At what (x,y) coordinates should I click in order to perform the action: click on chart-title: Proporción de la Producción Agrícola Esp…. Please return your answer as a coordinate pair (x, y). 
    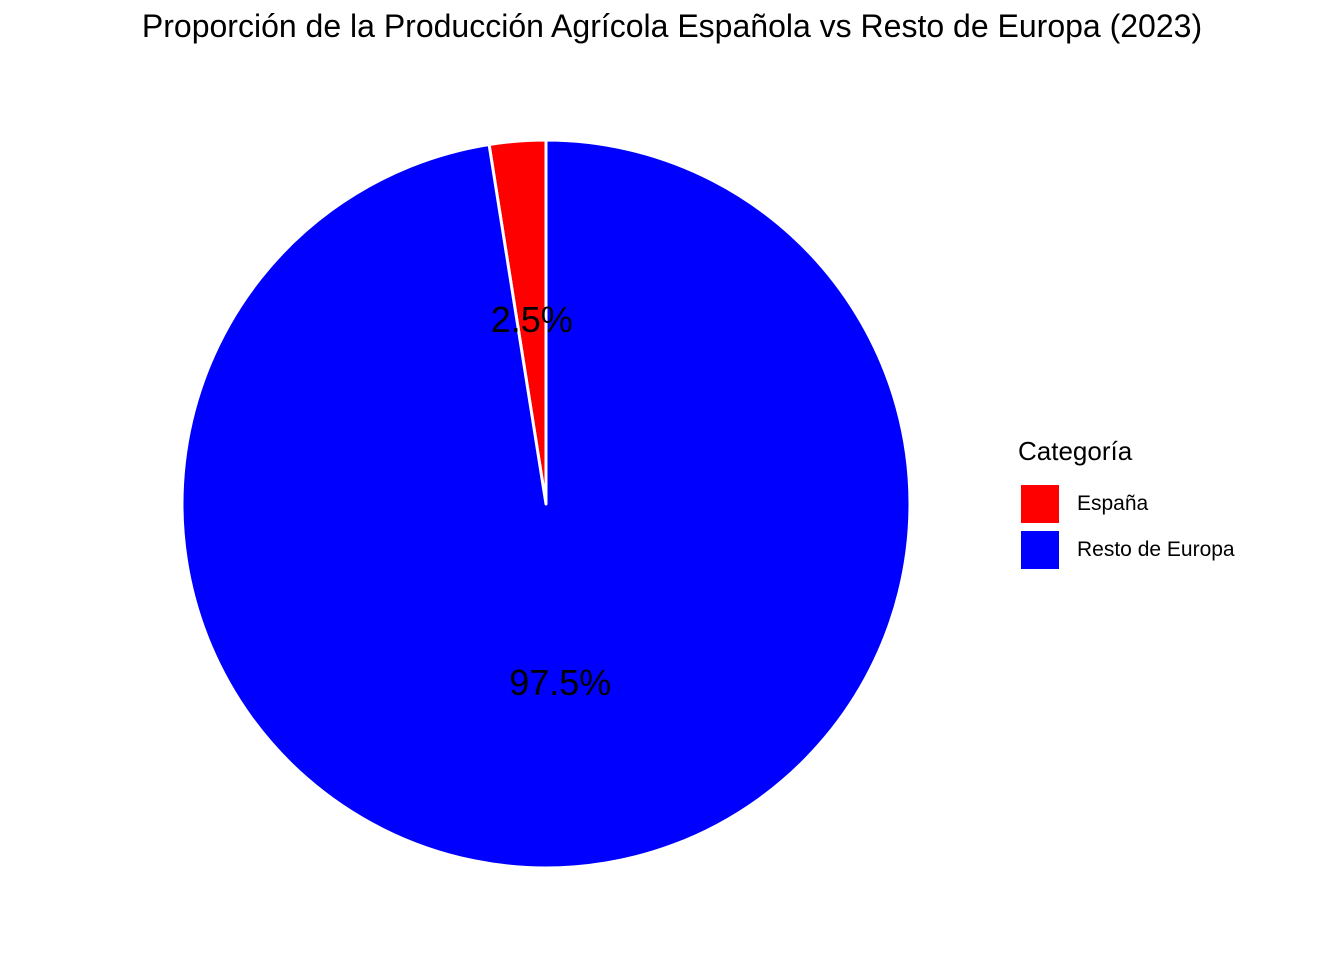
    Looking at the image, I should click on (672, 26).